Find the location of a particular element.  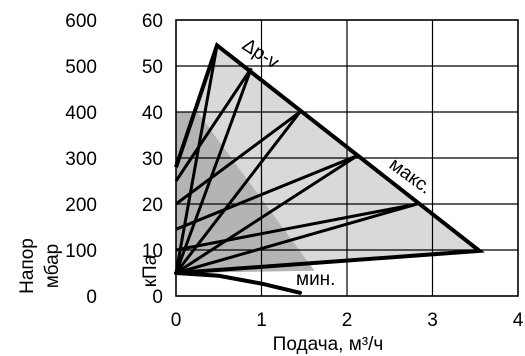

y-tick-label-mbar: 500 is located at coordinates (81, 67).